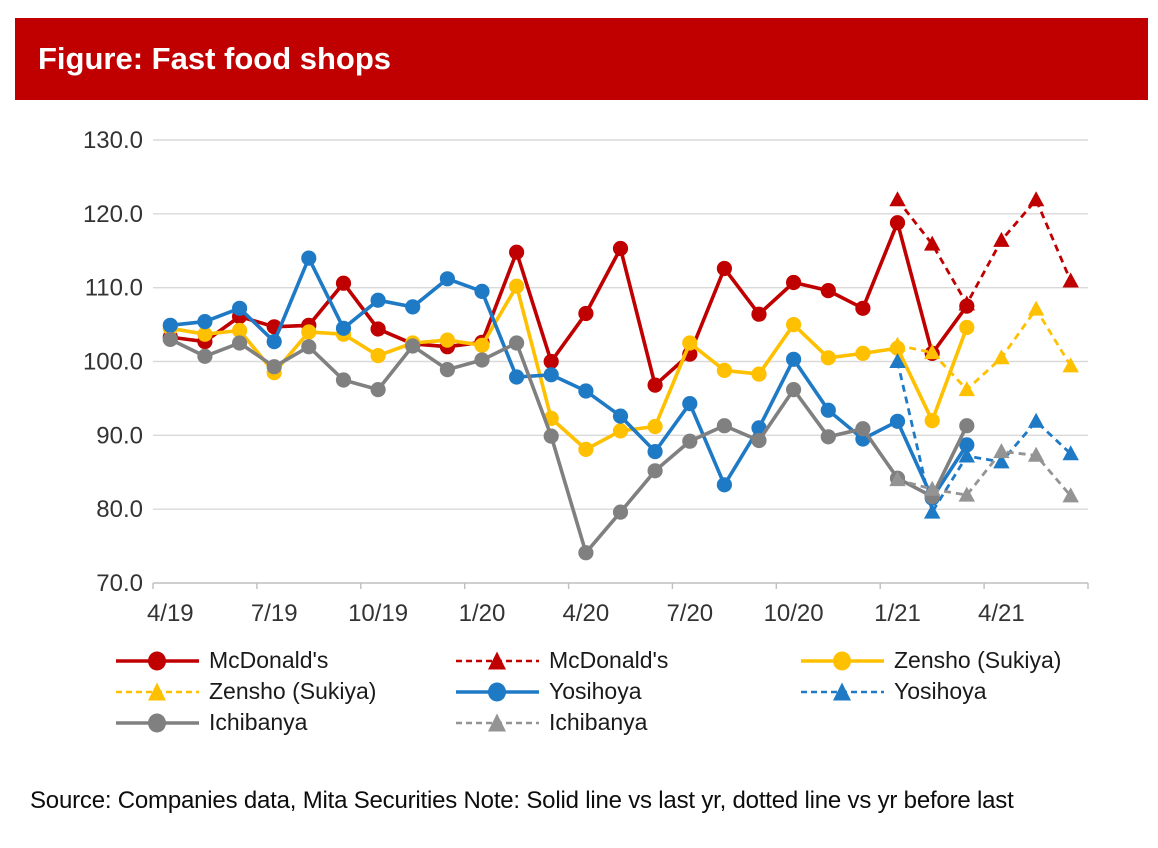  I want to click on legend-item-yosihoya-dashed: Yosihoya, so click(962, 691).